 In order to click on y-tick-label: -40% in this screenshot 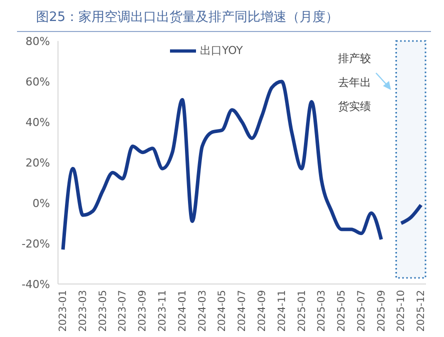, I will do `click(36, 284)`.